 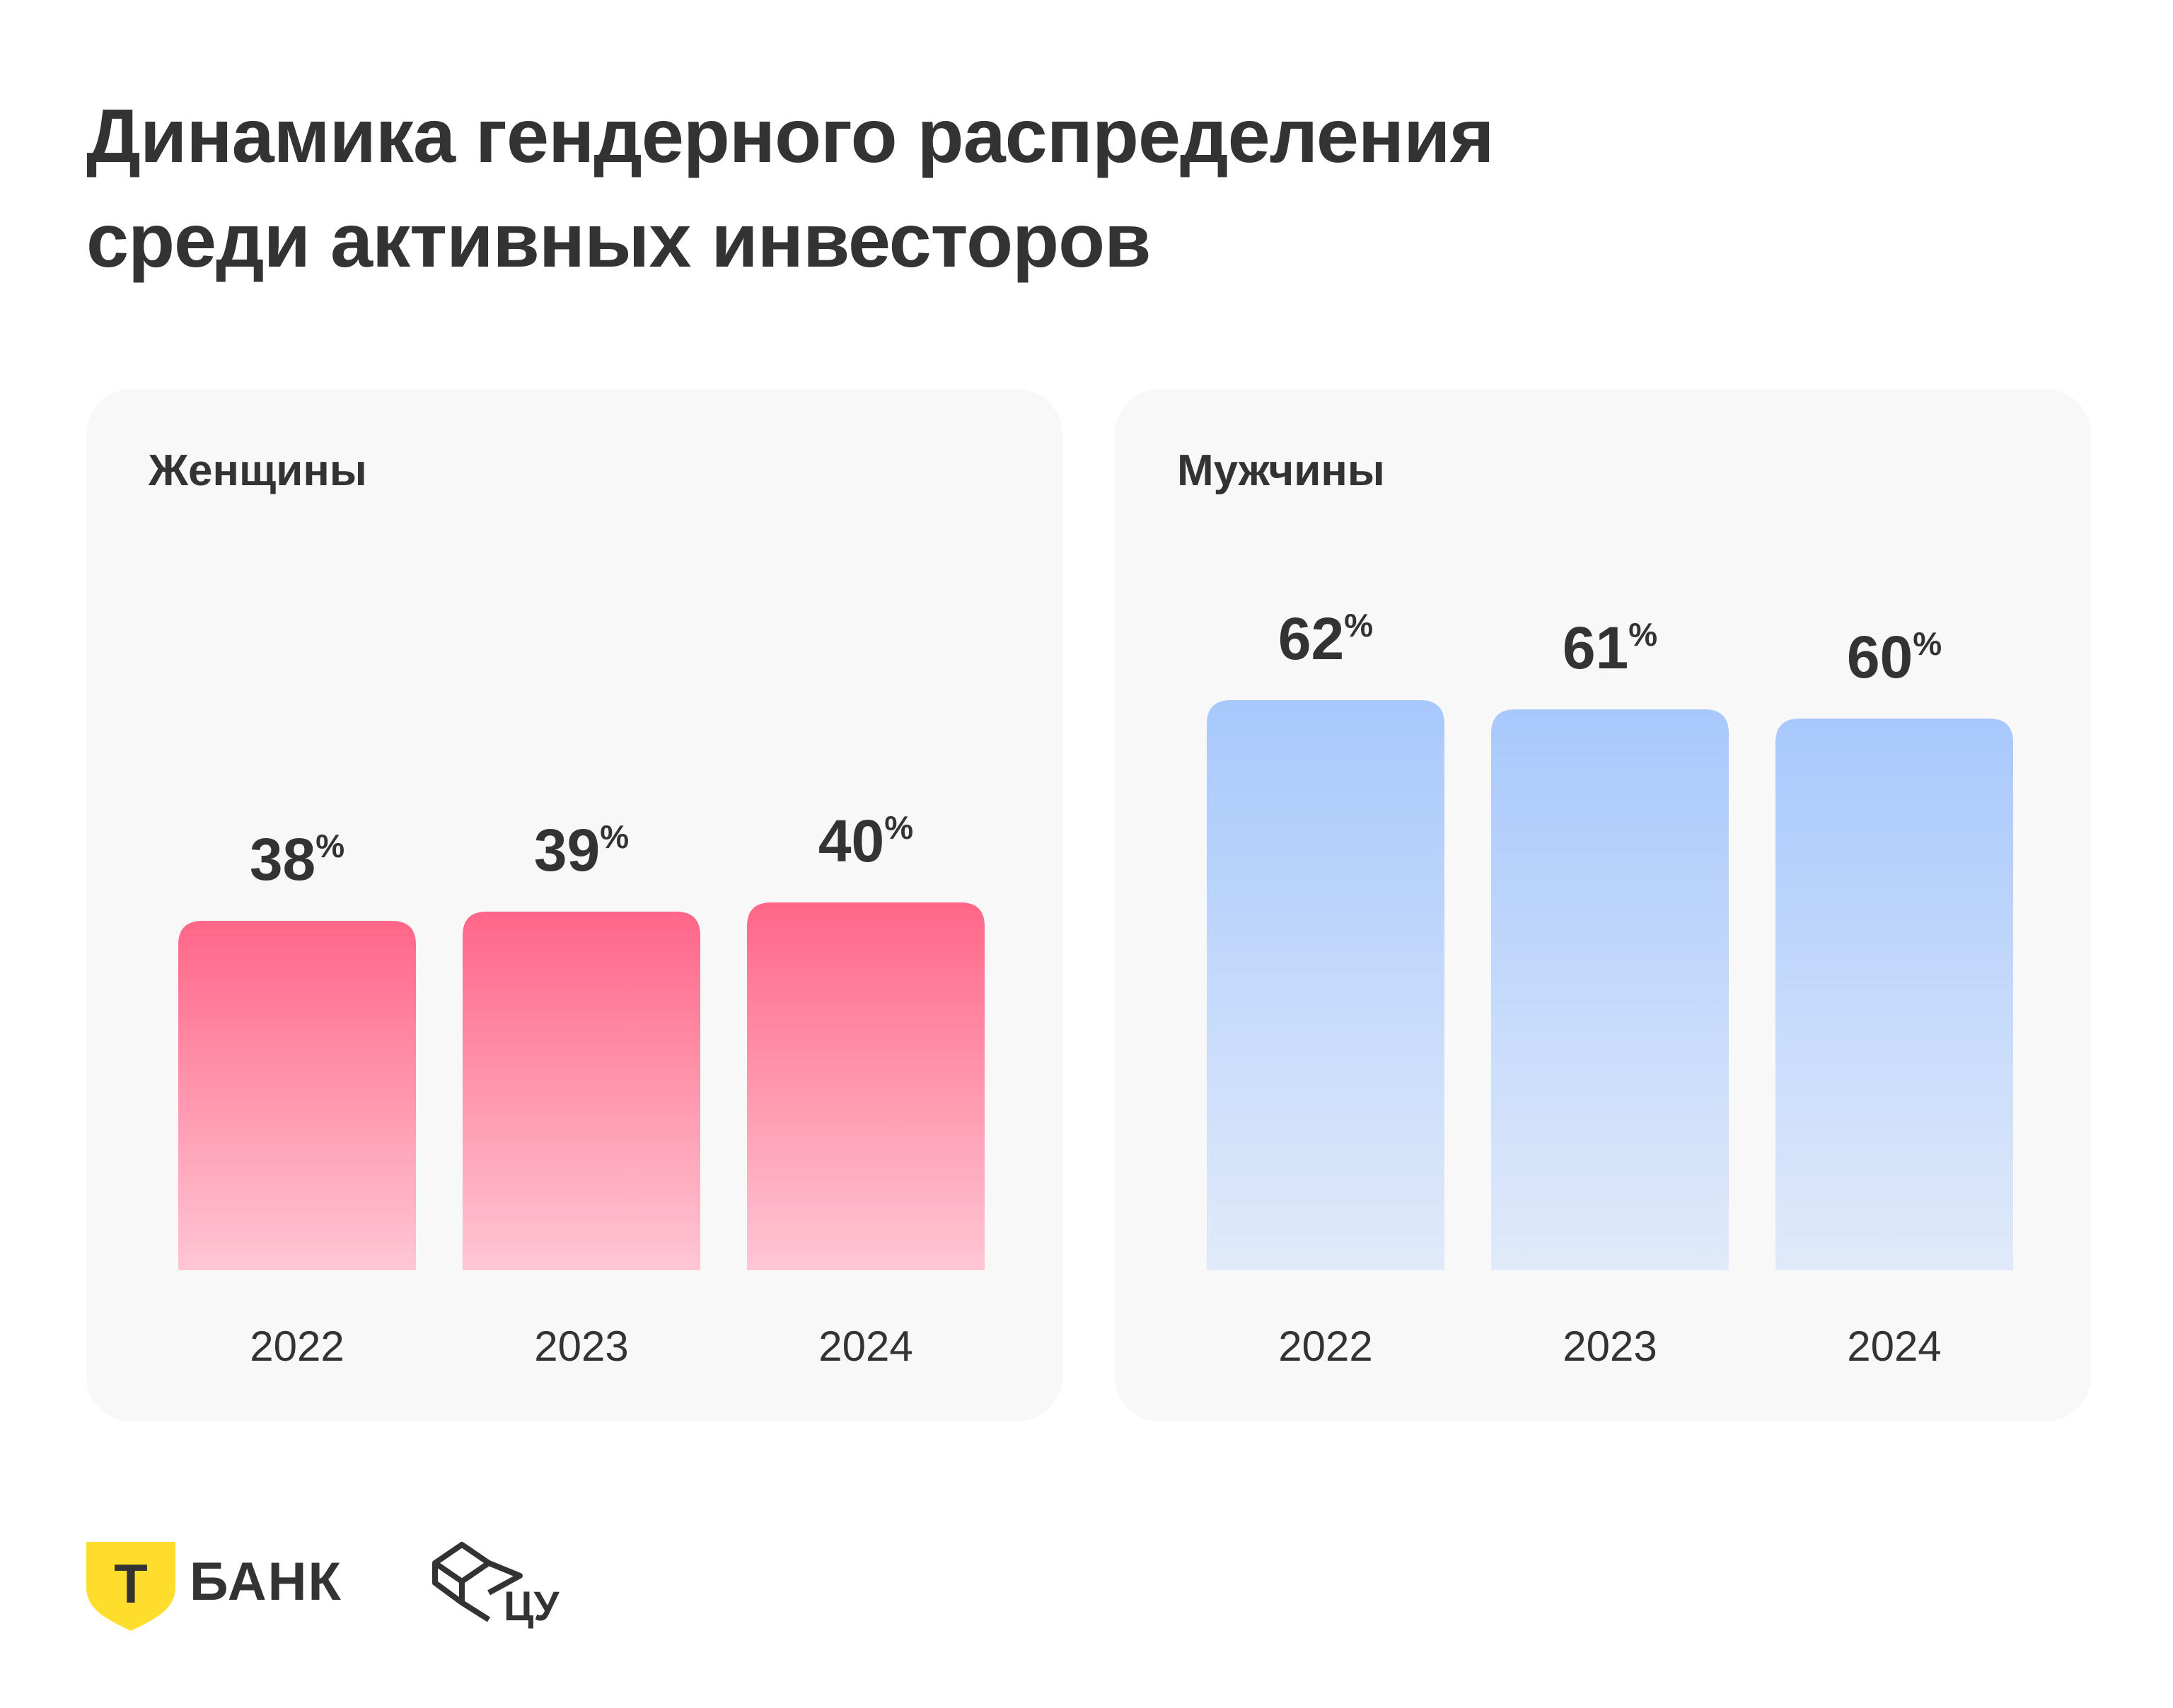 What do you see at coordinates (297, 859) in the screenshot?
I see `women-value-label-2022: 38%` at bounding box center [297, 859].